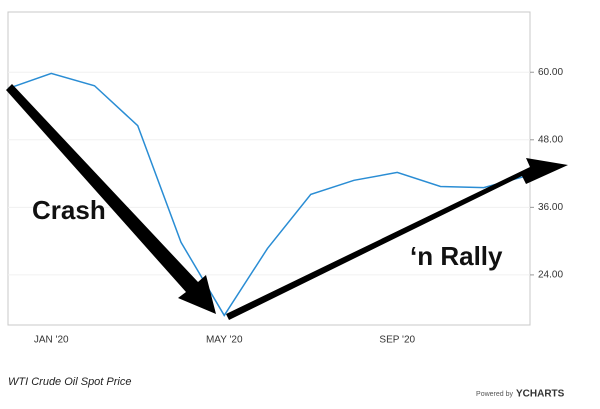  What do you see at coordinates (550, 139) in the screenshot?
I see `y-tick-label: 48.00` at bounding box center [550, 139].